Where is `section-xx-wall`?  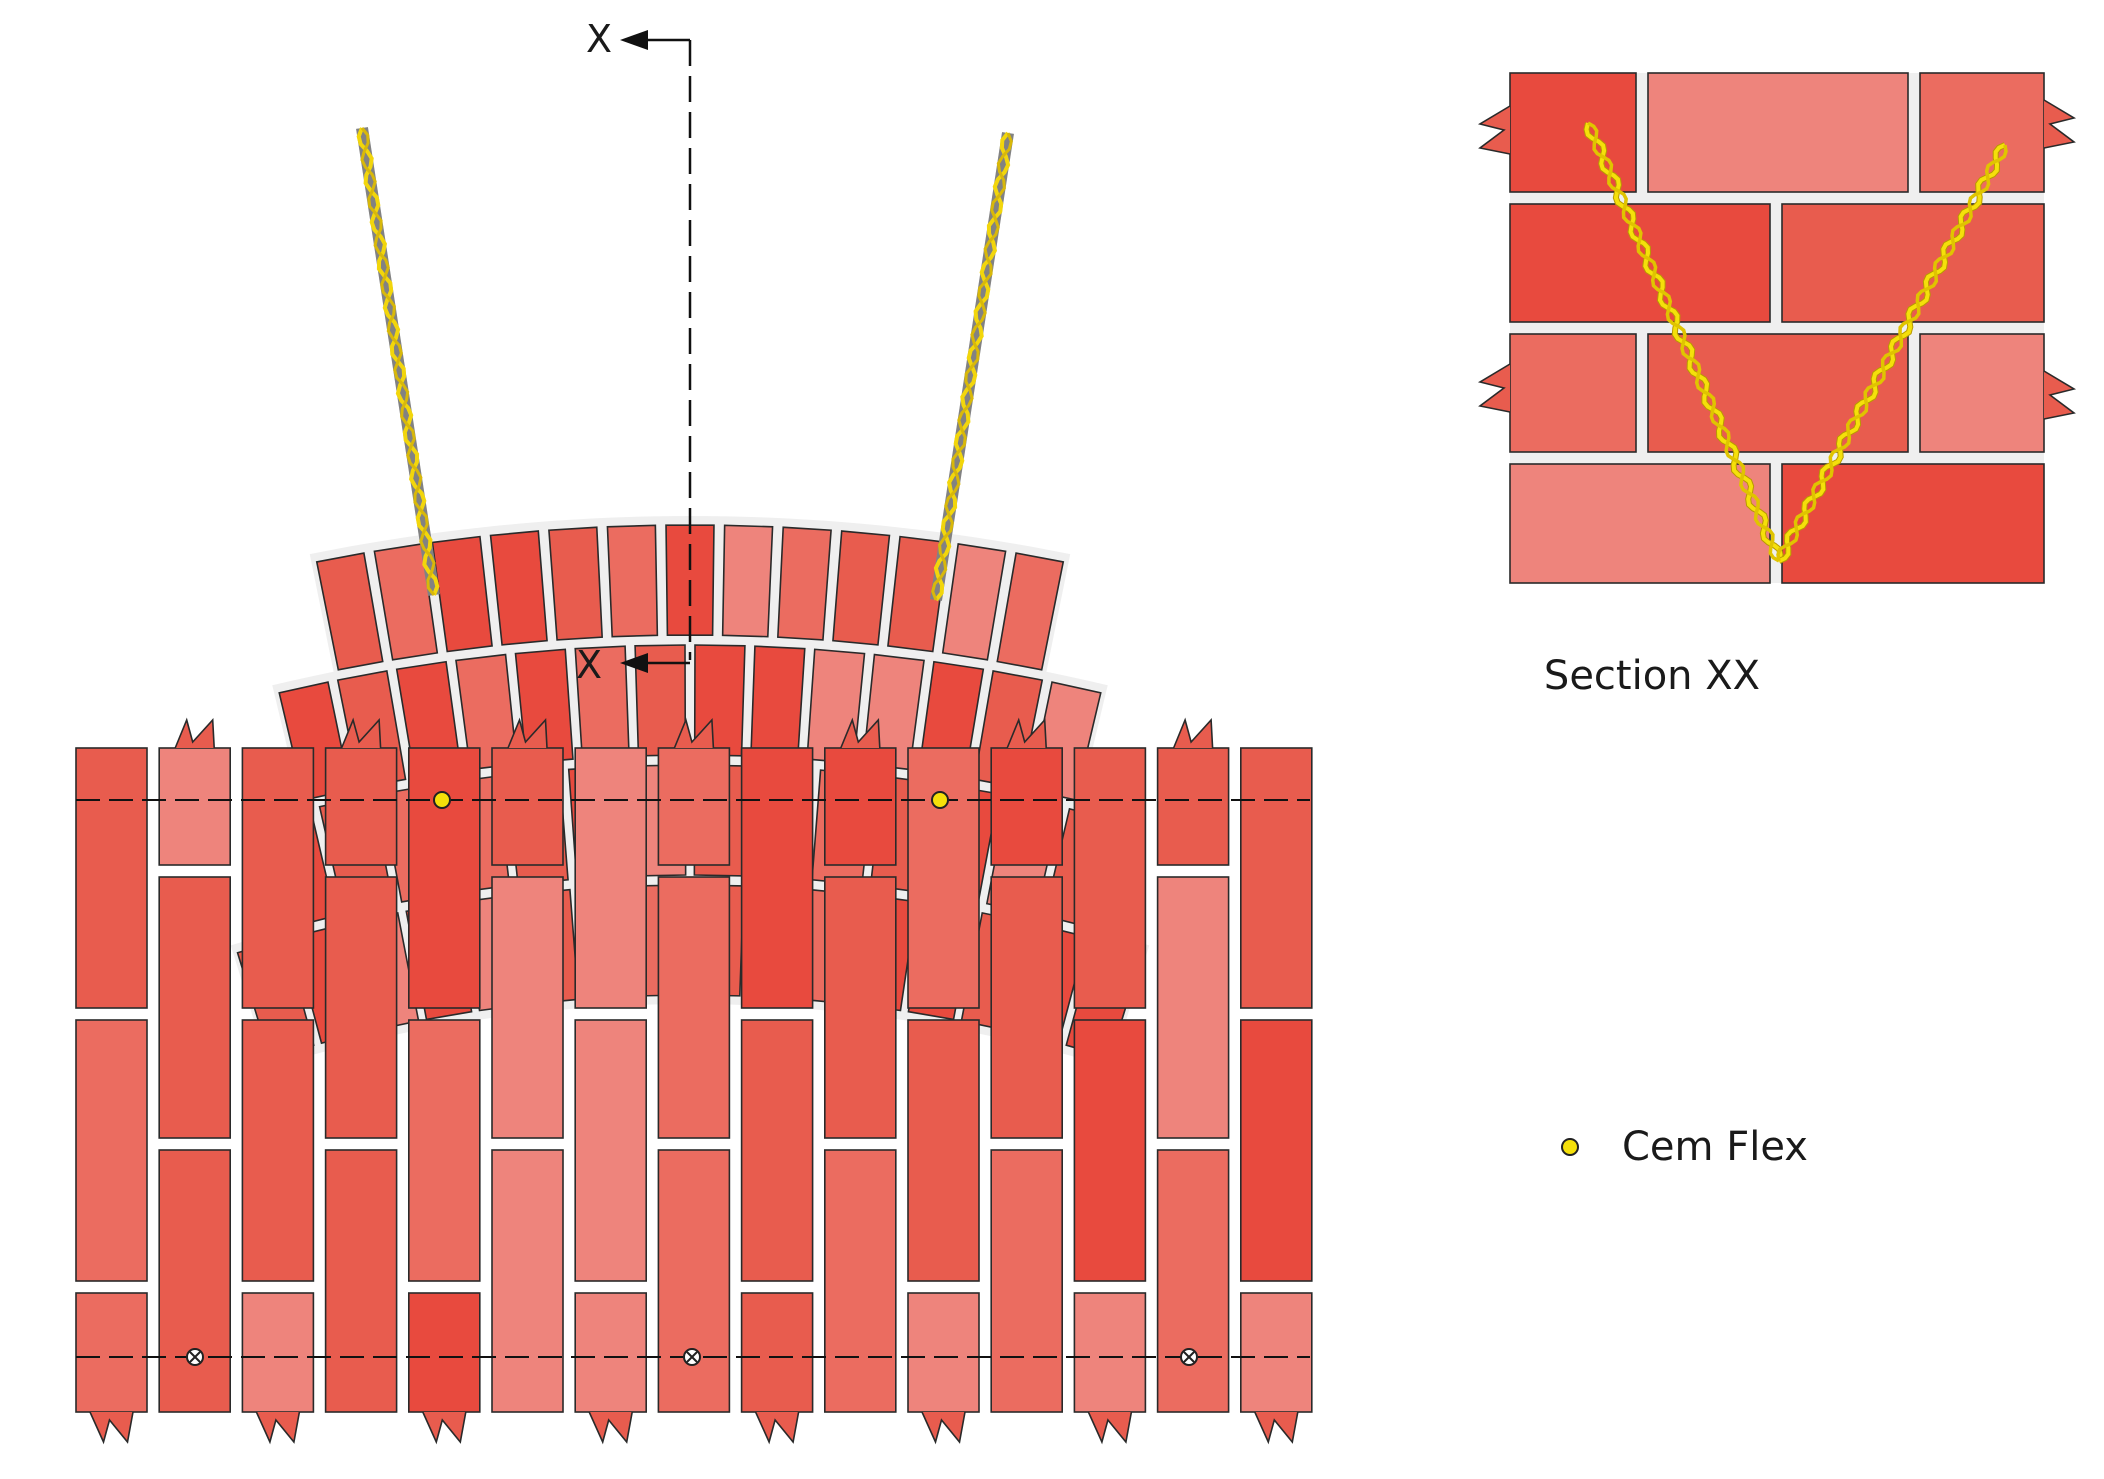
section-xx-wall is located at coordinates (1777, 328).